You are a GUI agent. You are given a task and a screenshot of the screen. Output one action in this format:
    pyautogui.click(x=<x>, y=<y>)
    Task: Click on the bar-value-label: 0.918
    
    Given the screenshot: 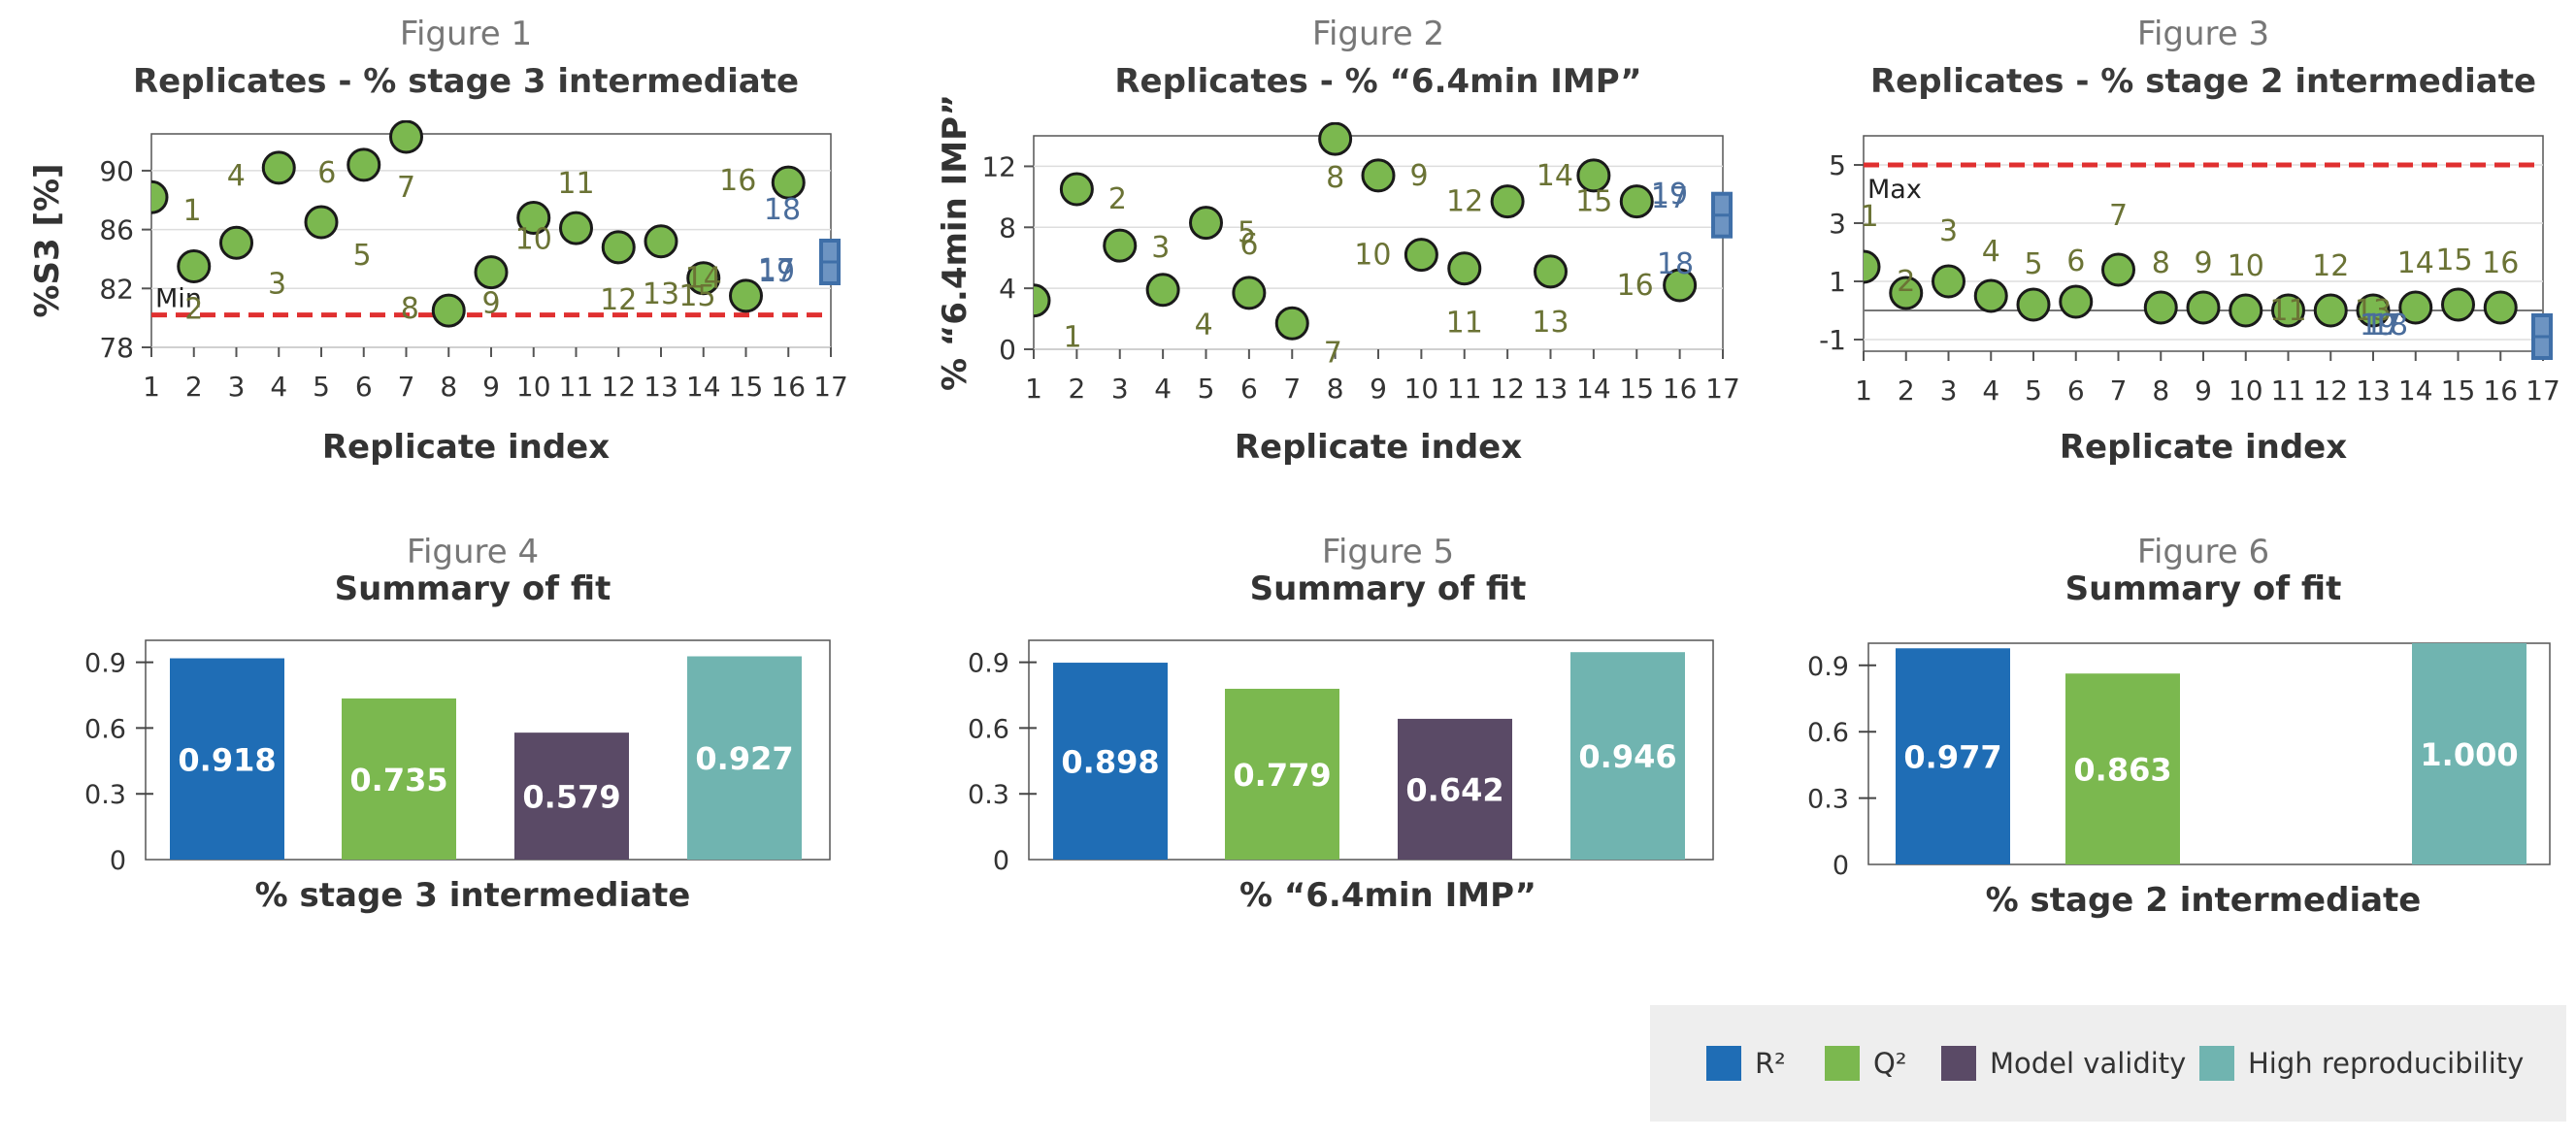 What is the action you would take?
    pyautogui.click(x=227, y=759)
    